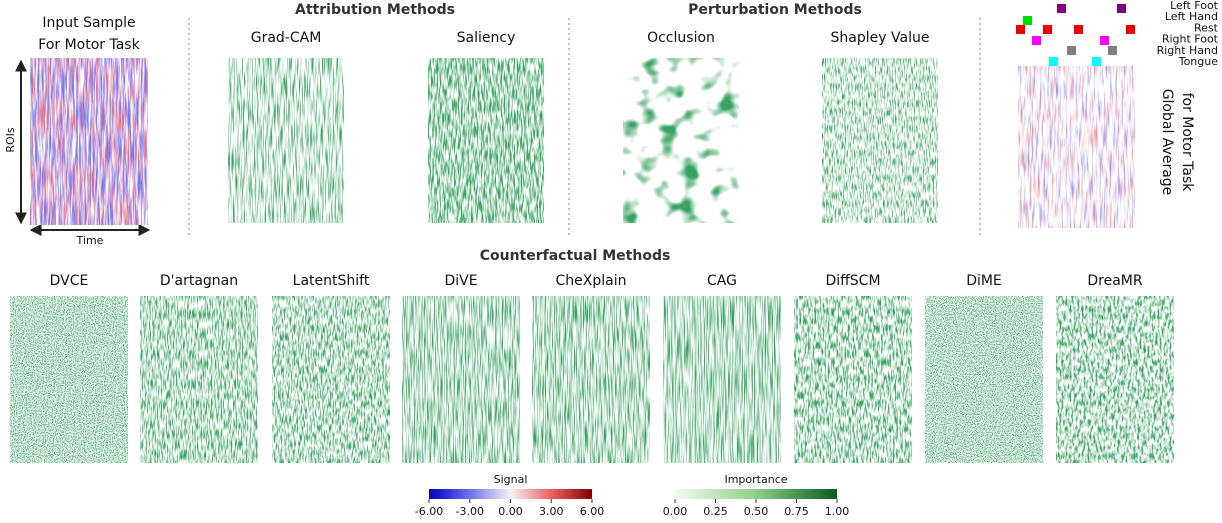  What do you see at coordinates (470, 511) in the screenshot?
I see `colorbar-tick-label: -3.00` at bounding box center [470, 511].